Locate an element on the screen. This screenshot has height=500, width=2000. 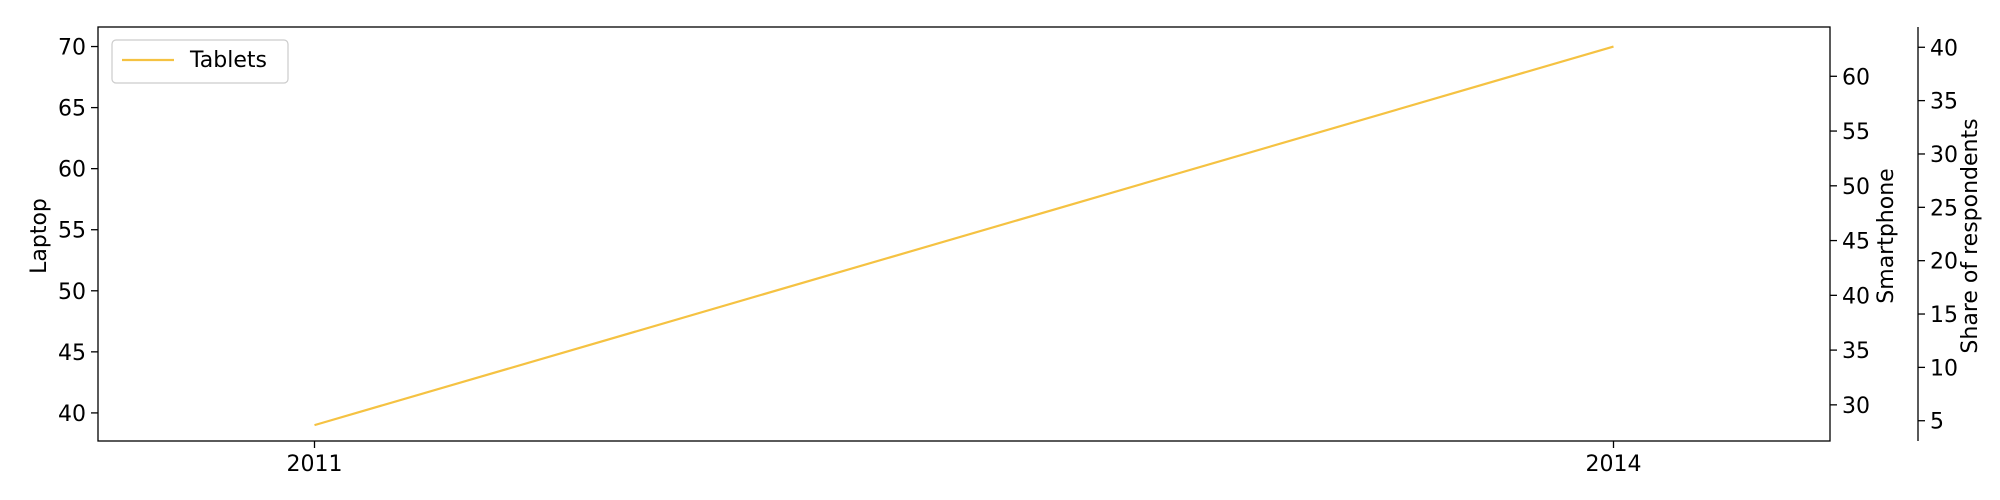
left-y-axis: 40 45 50 55 60 65 70 is located at coordinates (78, 231).